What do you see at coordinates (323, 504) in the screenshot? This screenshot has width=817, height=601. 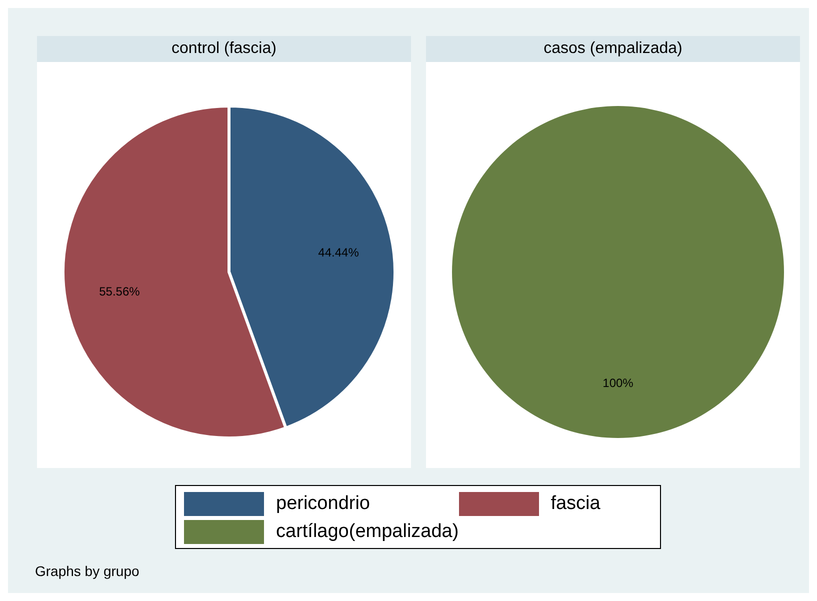 I see `legend-label: pericondrio` at bounding box center [323, 504].